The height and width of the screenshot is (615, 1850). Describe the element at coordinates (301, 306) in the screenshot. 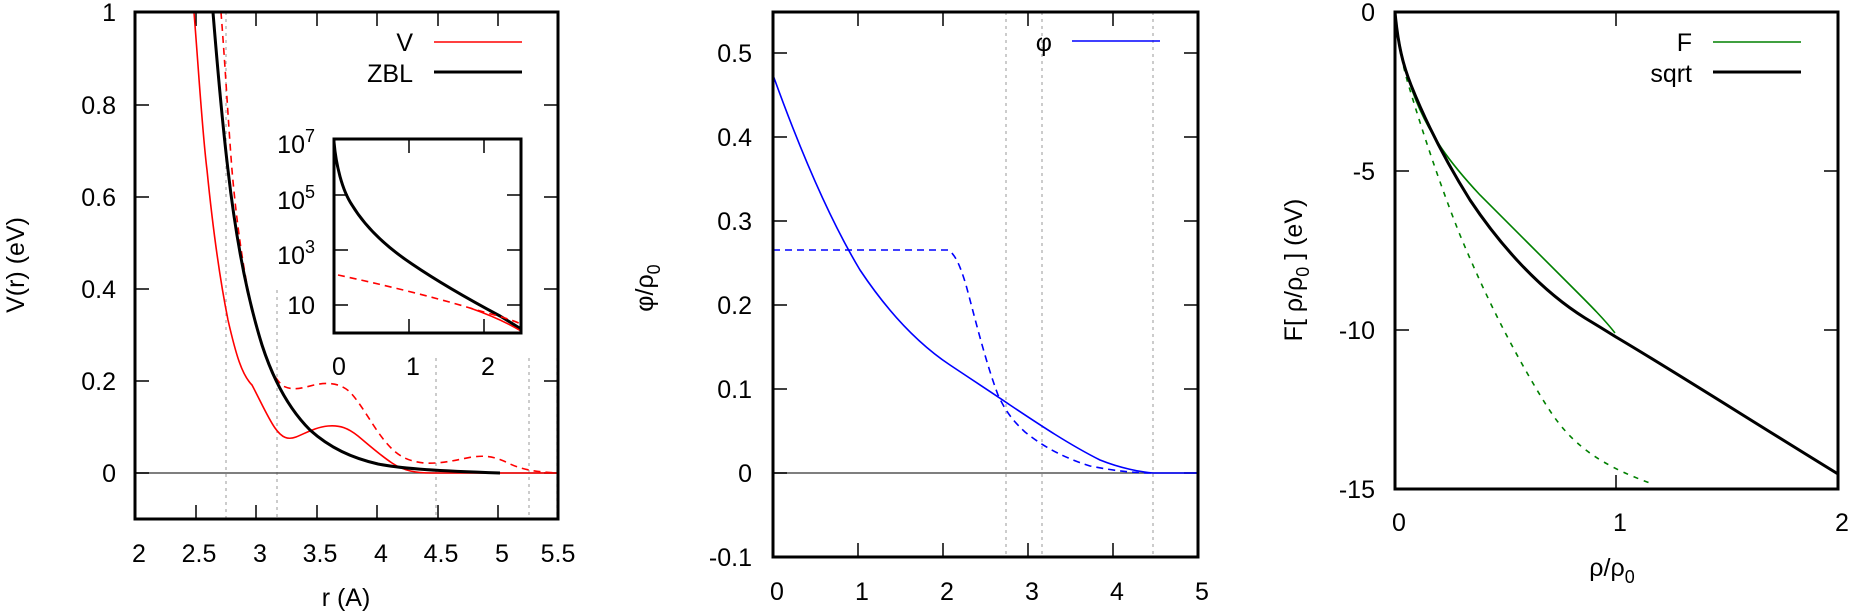

I see `svg-text: 10` at that location.